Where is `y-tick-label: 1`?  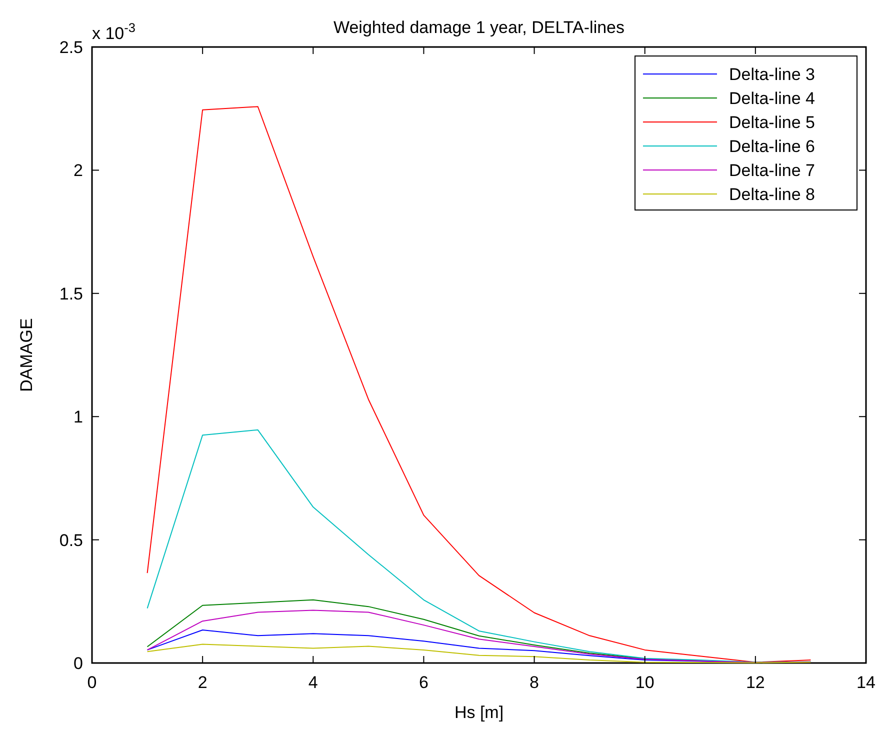
y-tick-label: 1 is located at coordinates (78, 417).